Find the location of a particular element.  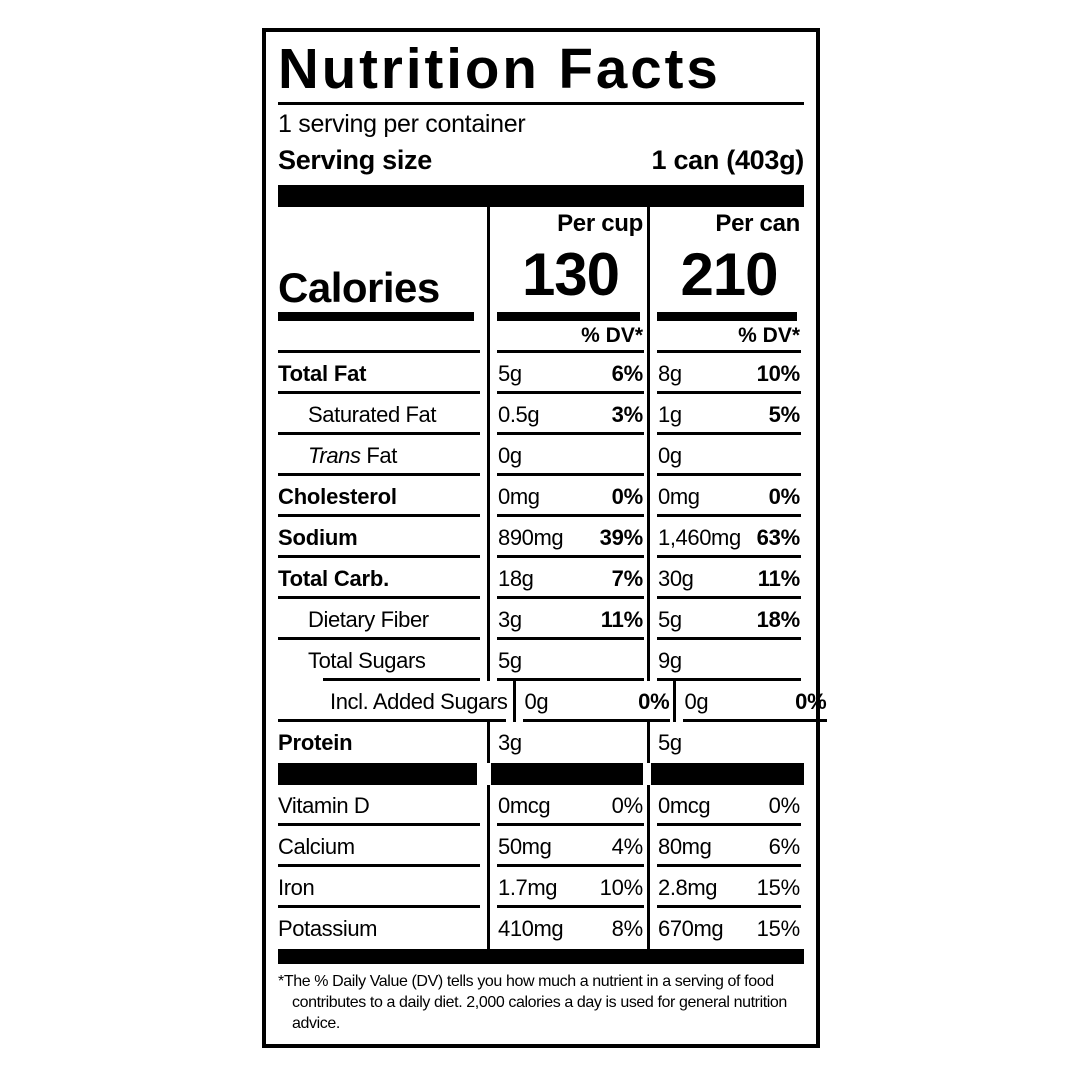

nutrient-label: Iron is located at coordinates (296, 887).